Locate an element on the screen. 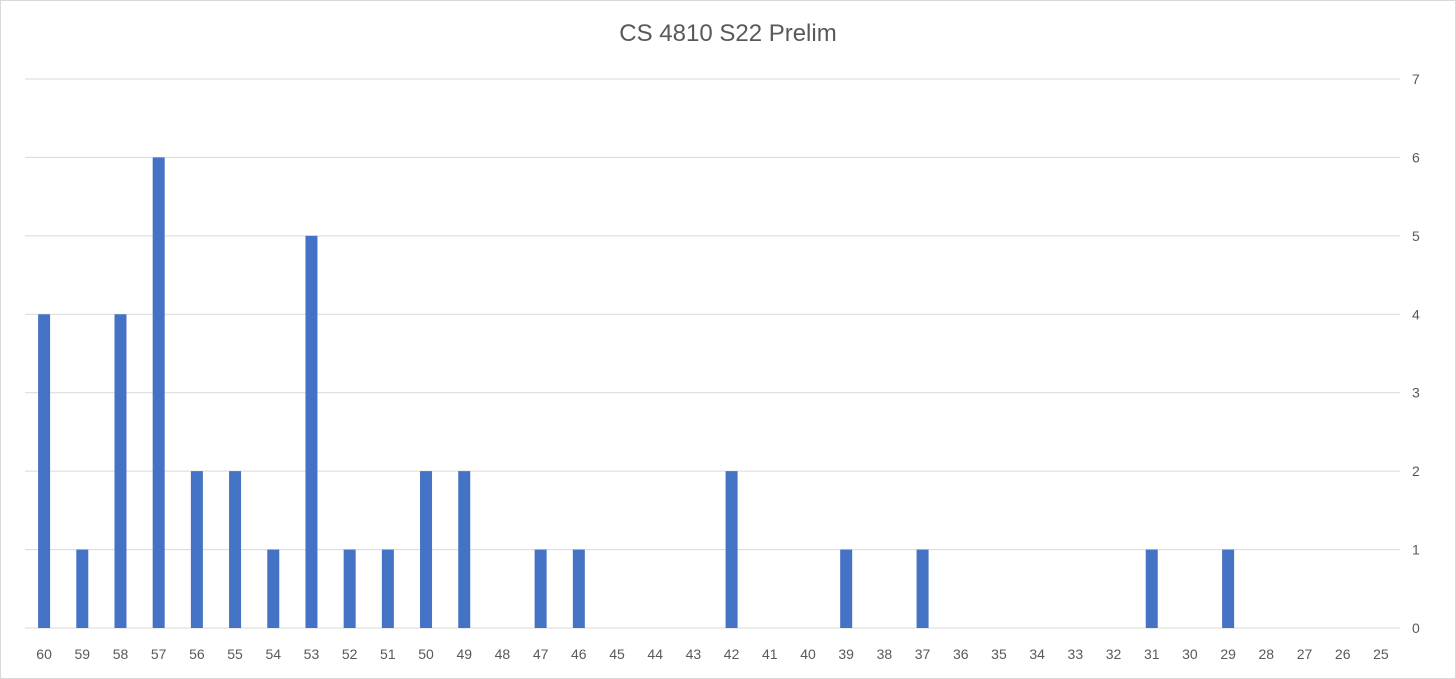 The width and height of the screenshot is (1456, 679). x-tick-label: 35 is located at coordinates (999, 654).